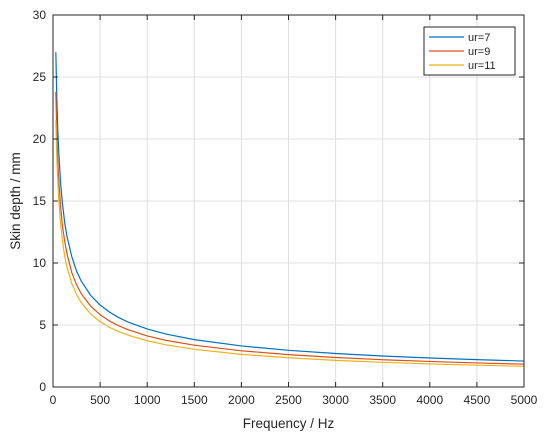 This screenshot has height=438, width=550. I want to click on legend: ur=7 ur=9 ur=11, so click(469, 51).